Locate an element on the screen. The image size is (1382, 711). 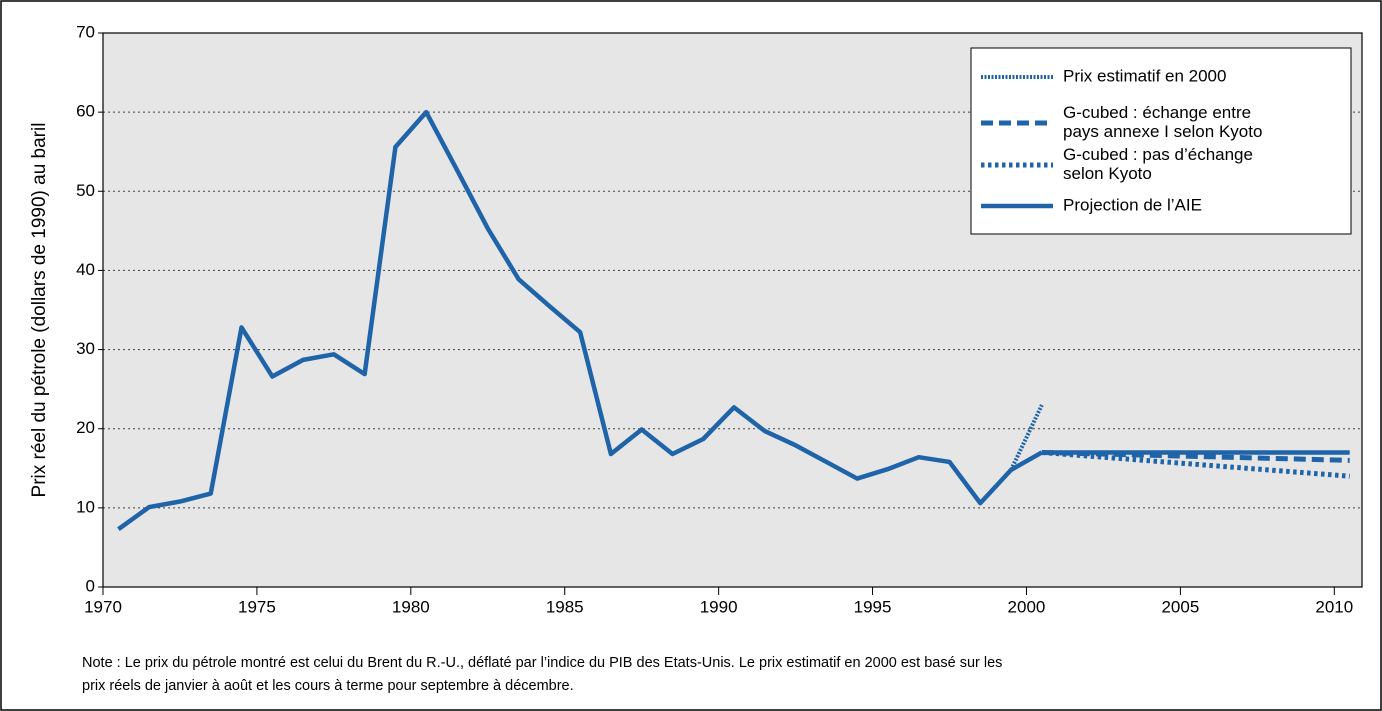
y-tick-label: 0 is located at coordinates (90, 585).